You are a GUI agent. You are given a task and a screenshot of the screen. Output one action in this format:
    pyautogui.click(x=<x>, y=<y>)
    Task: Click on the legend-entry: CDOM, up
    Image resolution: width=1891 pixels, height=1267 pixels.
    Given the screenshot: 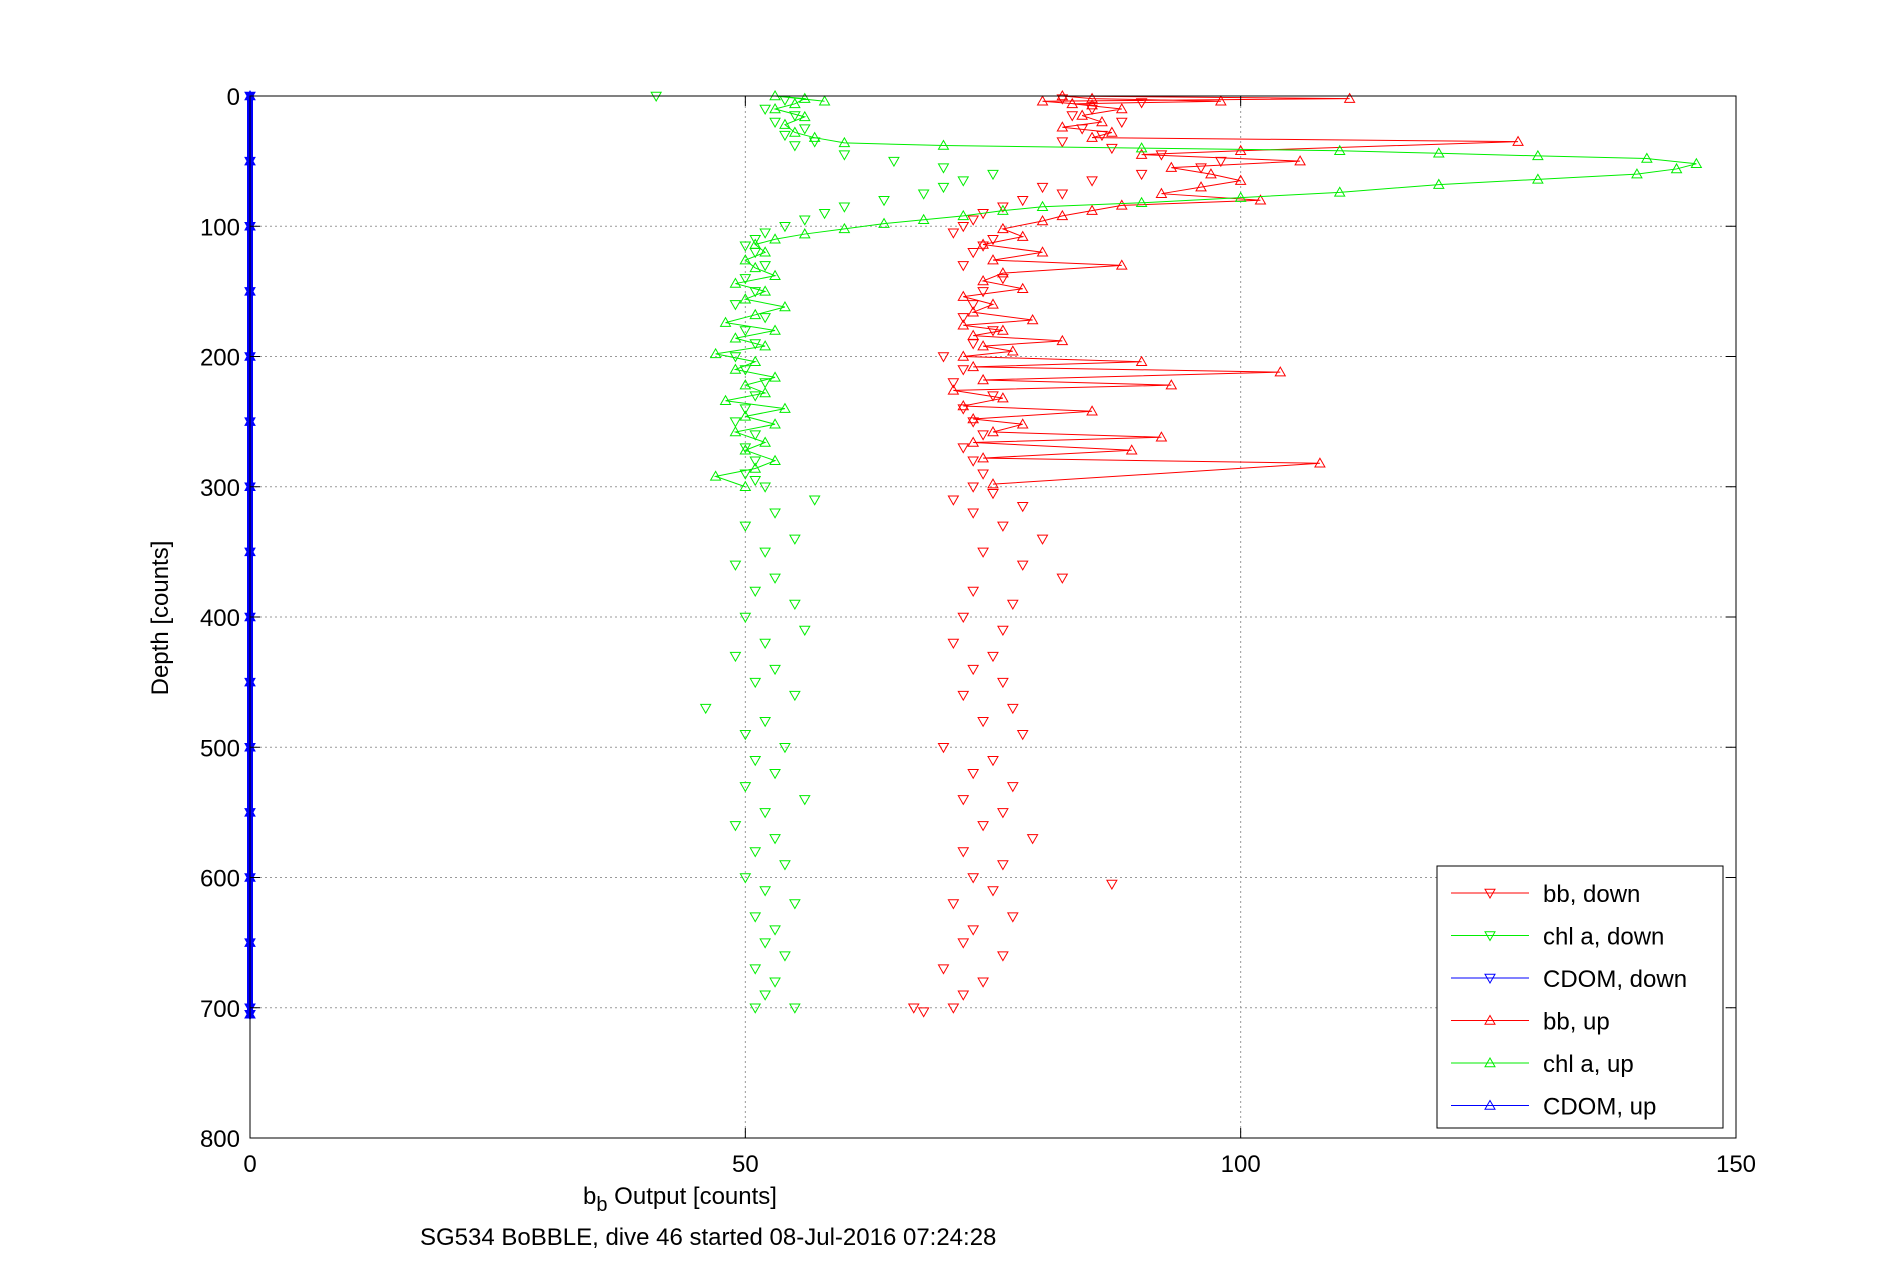 What is the action you would take?
    pyautogui.click(x=1599, y=1107)
    